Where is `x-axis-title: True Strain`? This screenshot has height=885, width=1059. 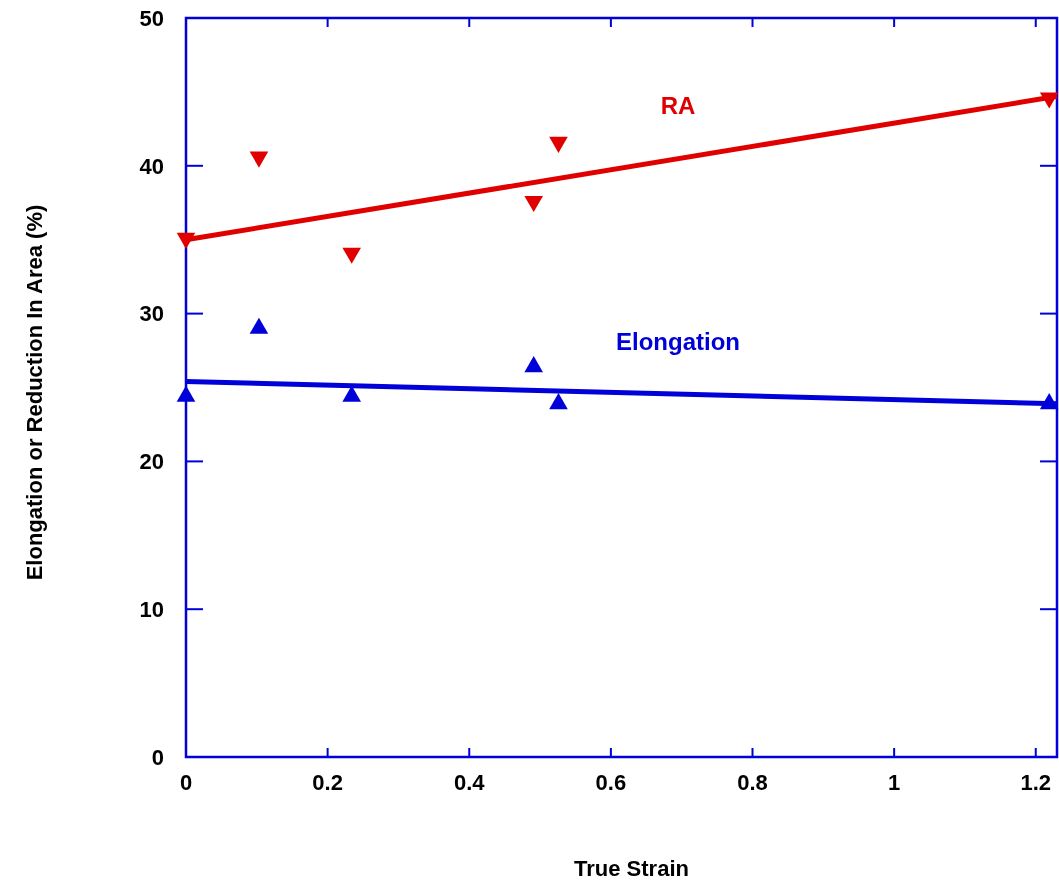 x-axis-title: True Strain is located at coordinates (631, 868).